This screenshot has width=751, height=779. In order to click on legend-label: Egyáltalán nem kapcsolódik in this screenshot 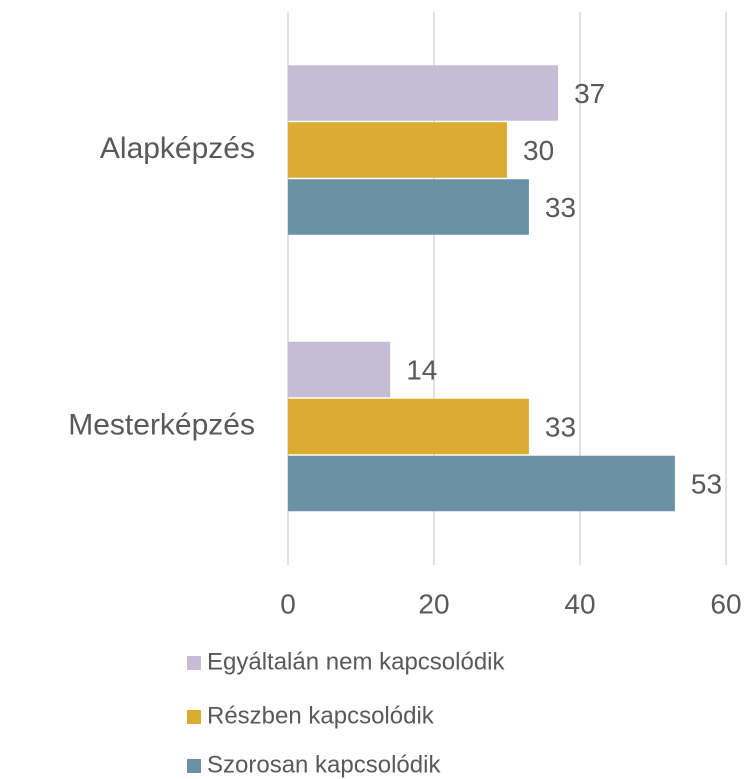, I will do `click(356, 661)`.